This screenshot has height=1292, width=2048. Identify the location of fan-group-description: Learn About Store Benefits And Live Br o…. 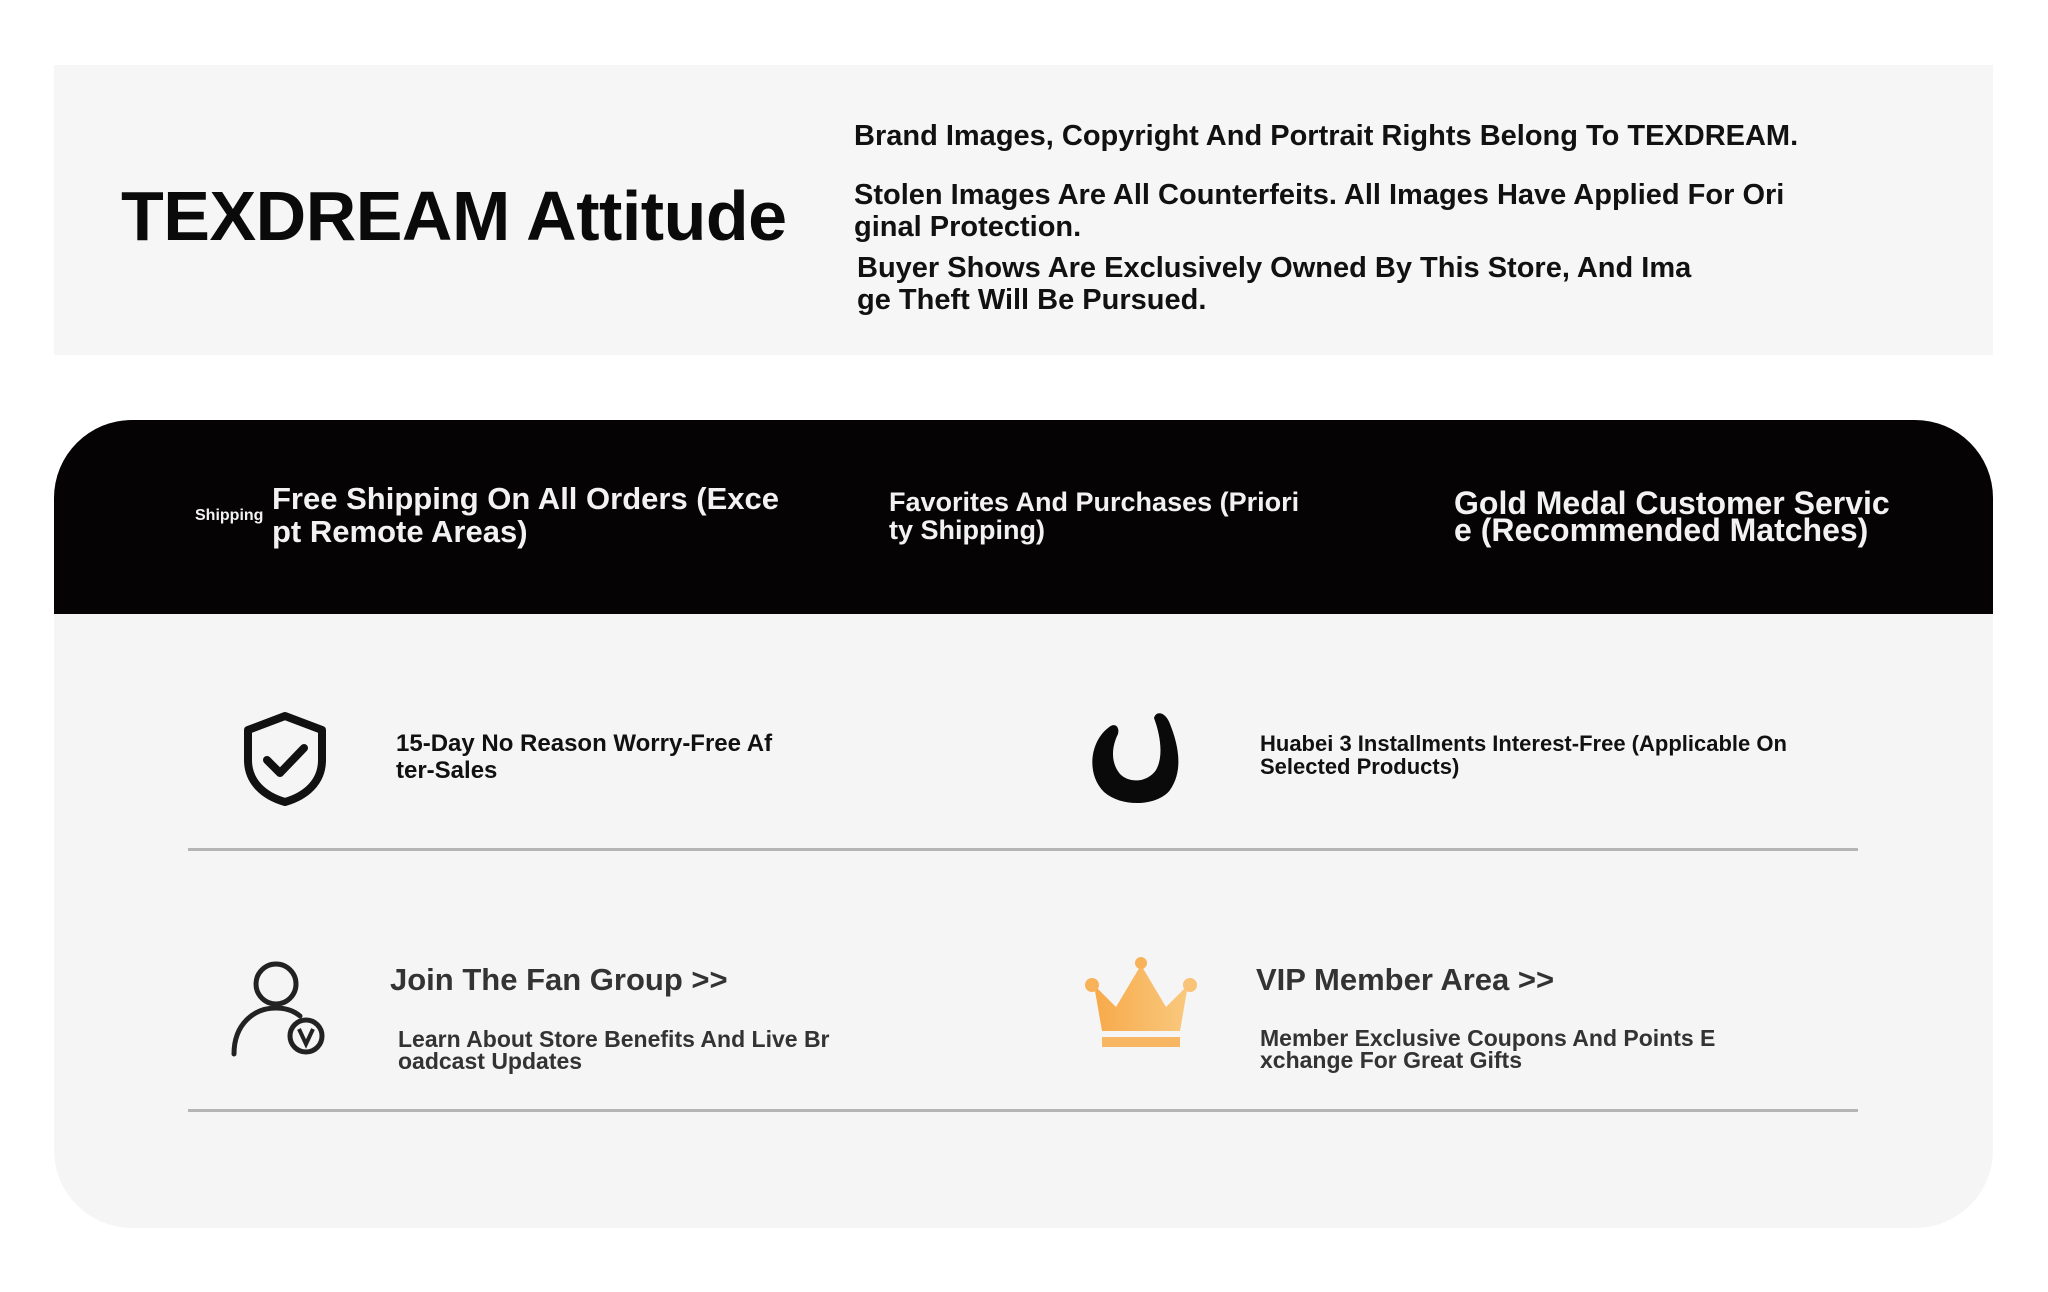
(614, 1050).